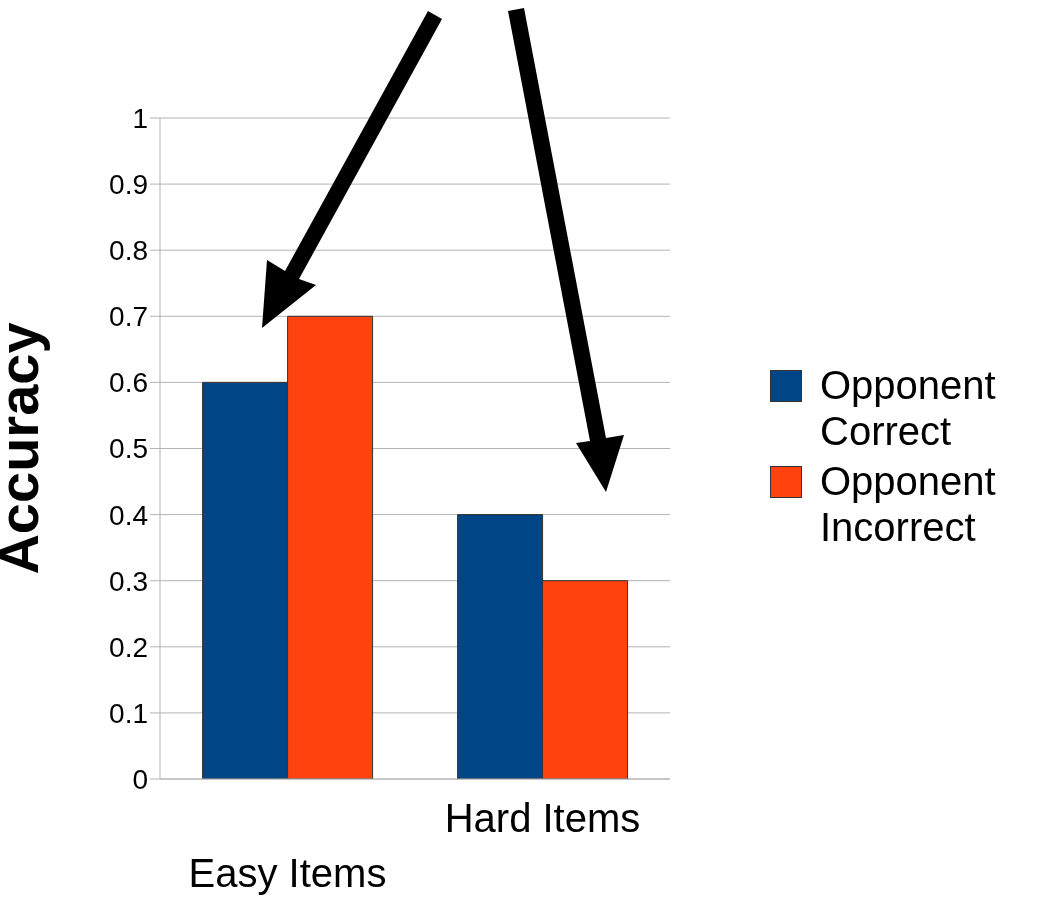 Image resolution: width=1045 pixels, height=915 pixels. I want to click on y-tick-label: 0.5, so click(128, 449).